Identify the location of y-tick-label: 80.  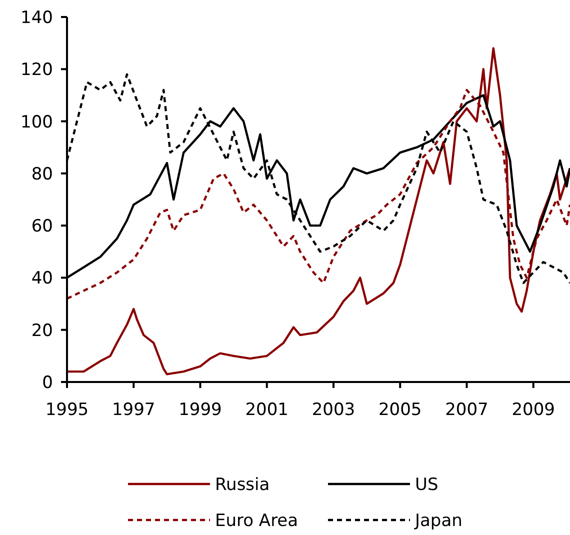
(42, 174).